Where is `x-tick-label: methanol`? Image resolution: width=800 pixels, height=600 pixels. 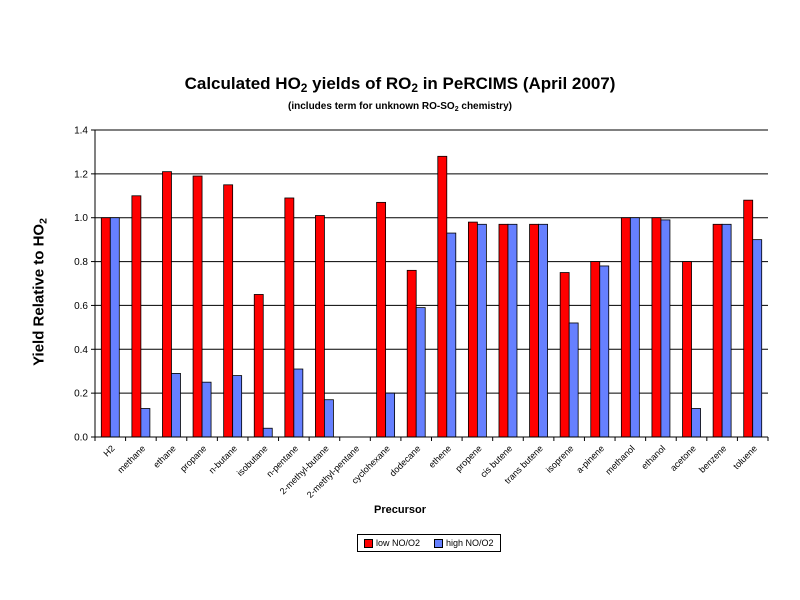 x-tick-label: methanol is located at coordinates (619, 459).